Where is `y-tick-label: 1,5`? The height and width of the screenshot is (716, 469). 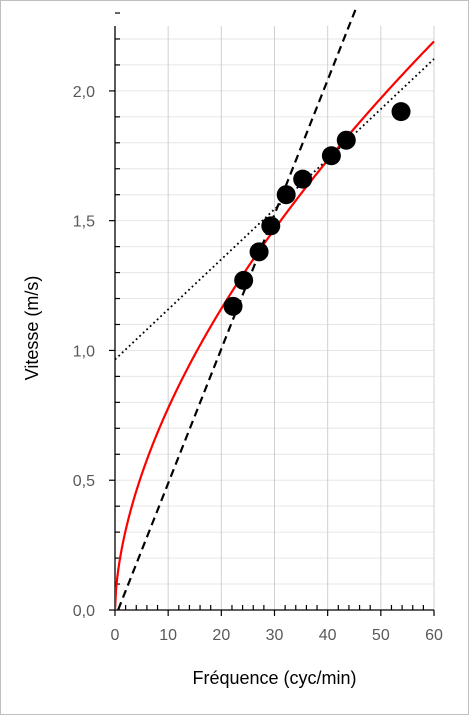
y-tick-label: 1,5 is located at coordinates (84, 222).